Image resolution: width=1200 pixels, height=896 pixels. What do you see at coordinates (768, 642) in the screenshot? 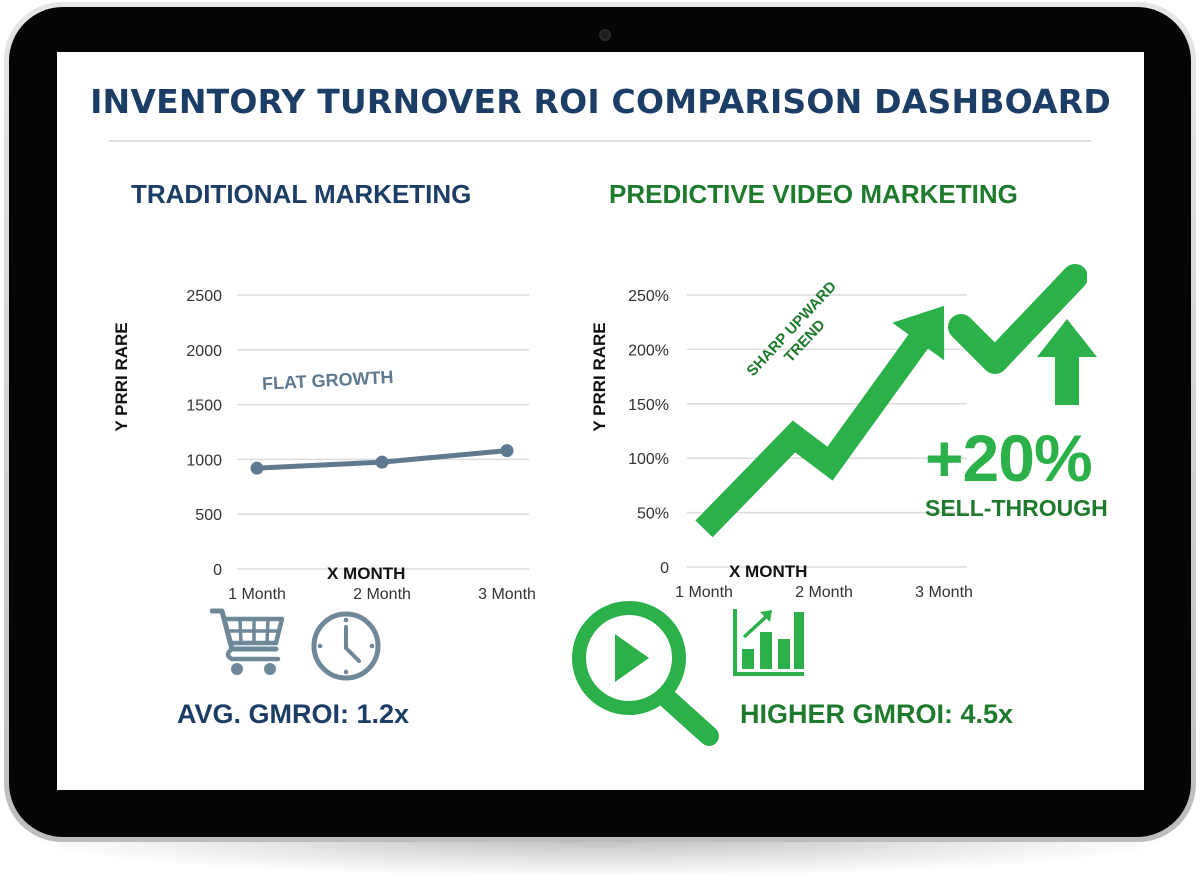
I see `bar-chart-growth-icon` at bounding box center [768, 642].